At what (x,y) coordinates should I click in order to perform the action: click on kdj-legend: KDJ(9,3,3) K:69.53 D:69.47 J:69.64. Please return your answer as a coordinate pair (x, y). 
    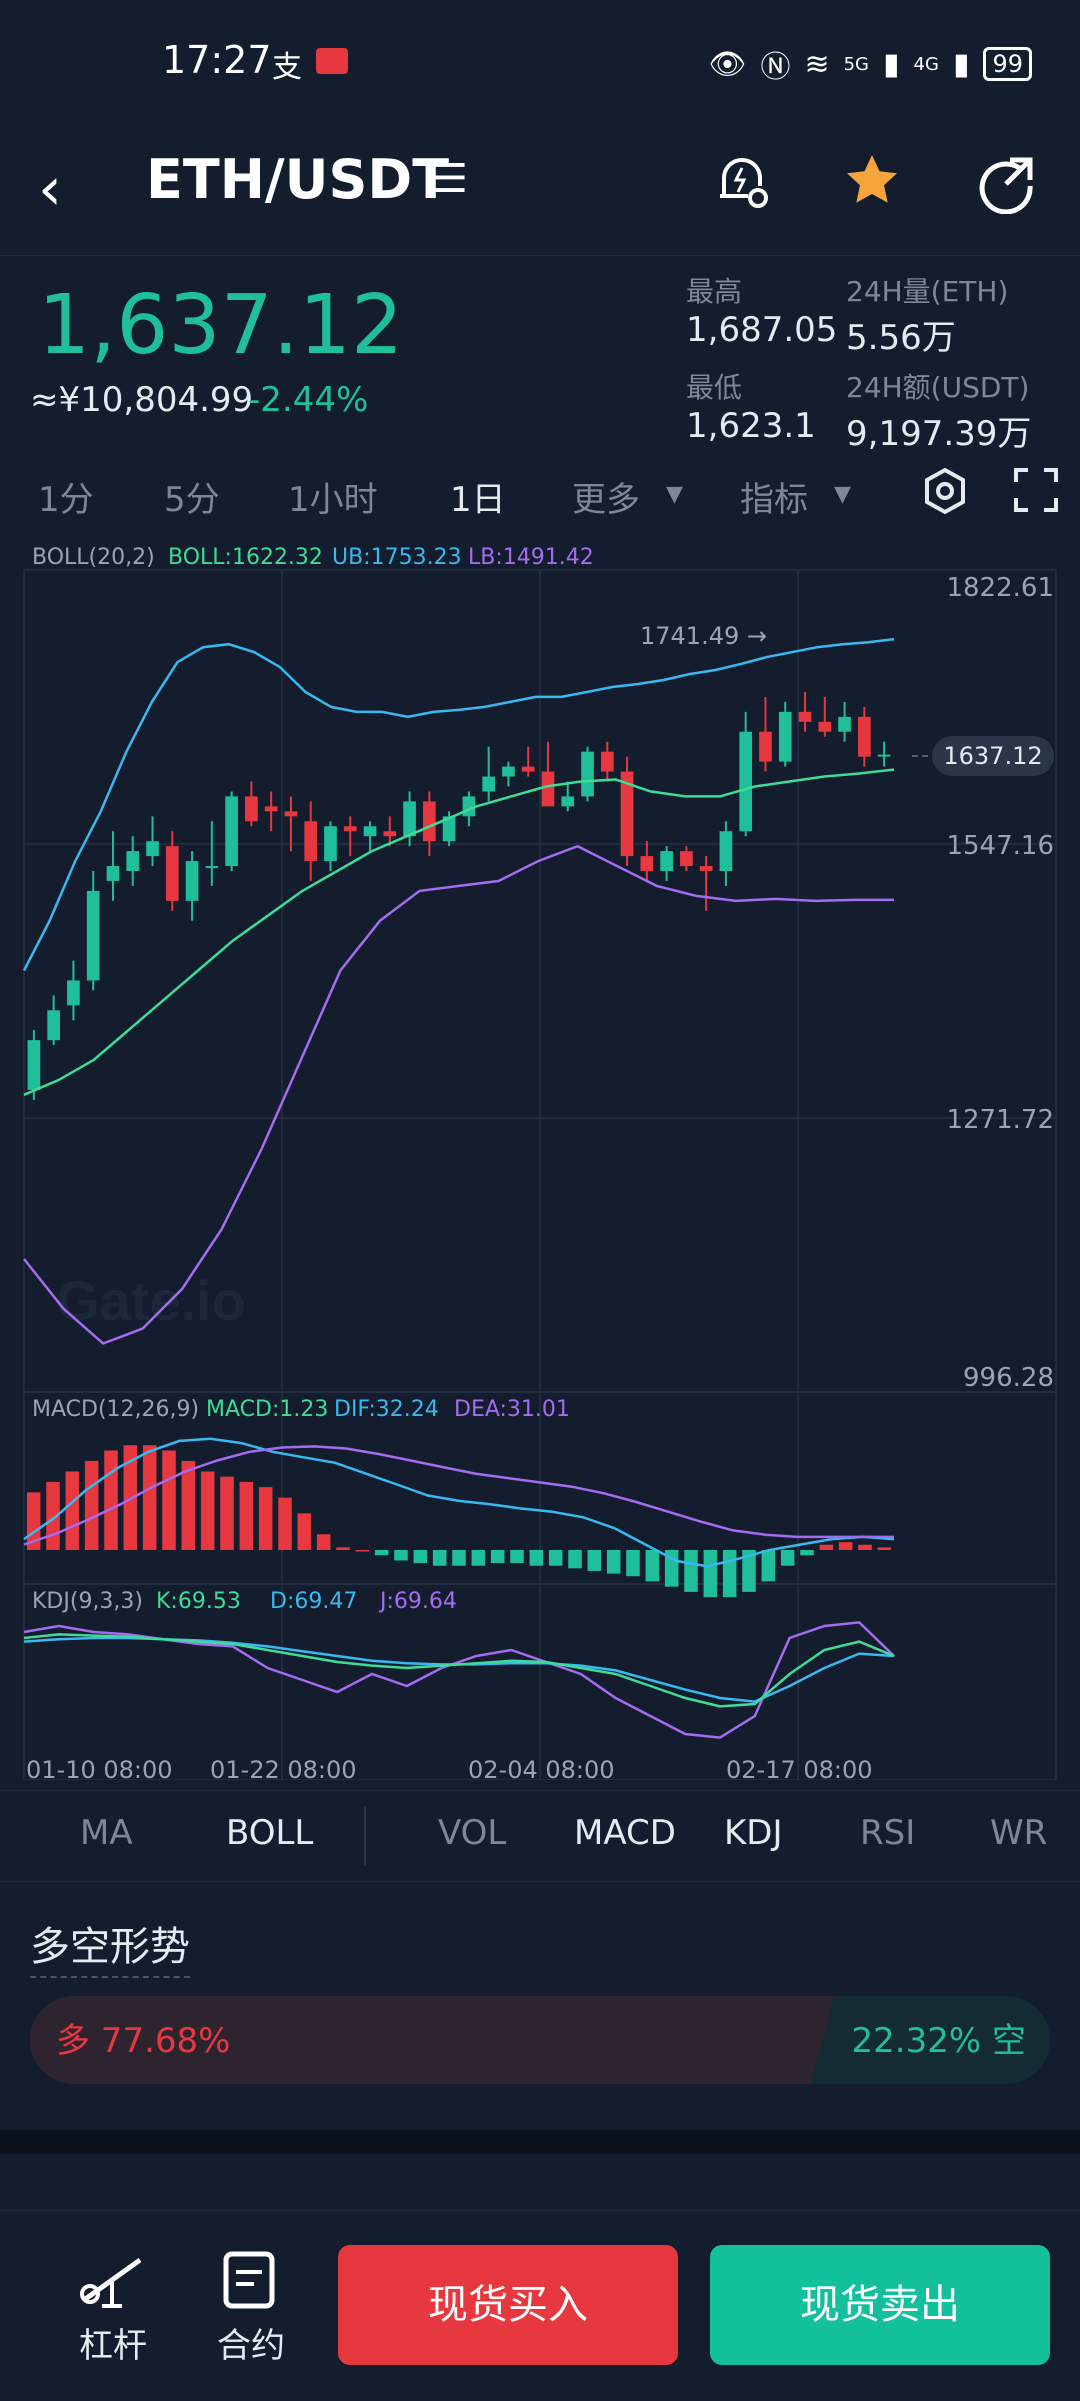
    Looking at the image, I should click on (244, 1601).